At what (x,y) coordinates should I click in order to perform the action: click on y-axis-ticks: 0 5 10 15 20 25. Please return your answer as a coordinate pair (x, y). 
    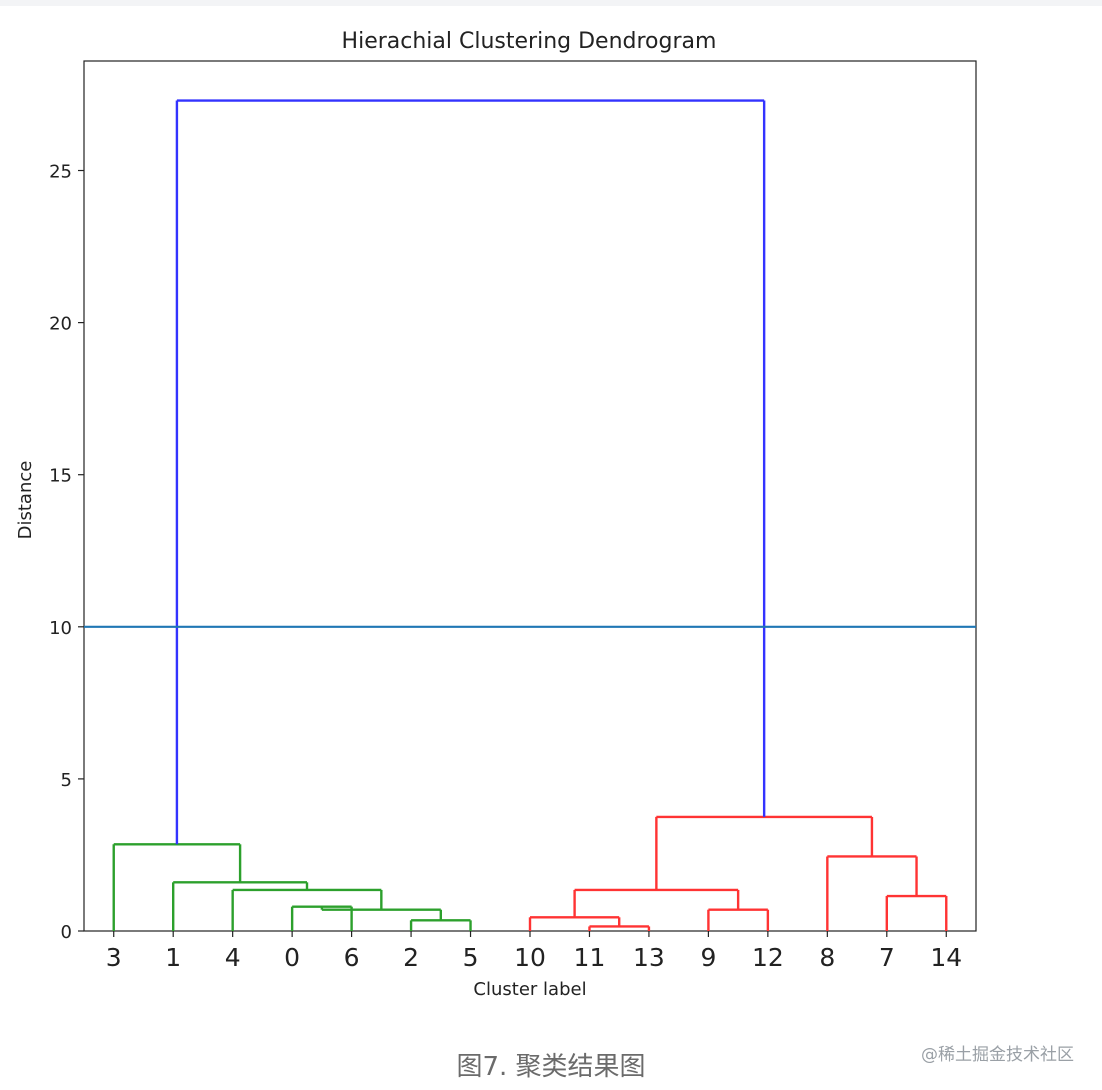
    Looking at the image, I should click on (66, 552).